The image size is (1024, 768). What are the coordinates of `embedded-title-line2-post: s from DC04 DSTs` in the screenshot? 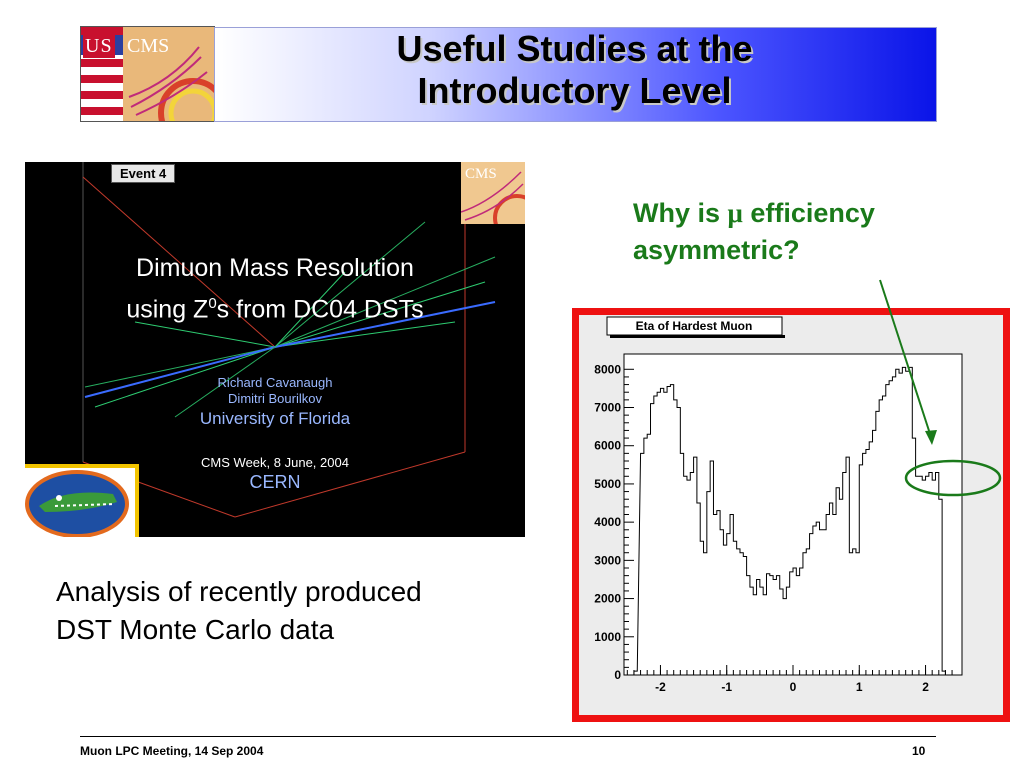 It's located at (320, 309).